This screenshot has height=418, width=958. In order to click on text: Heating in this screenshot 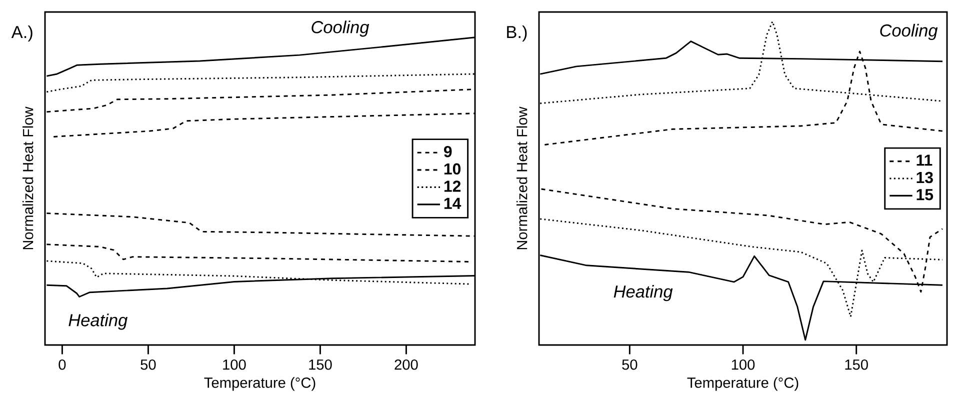, I will do `click(98, 322)`.